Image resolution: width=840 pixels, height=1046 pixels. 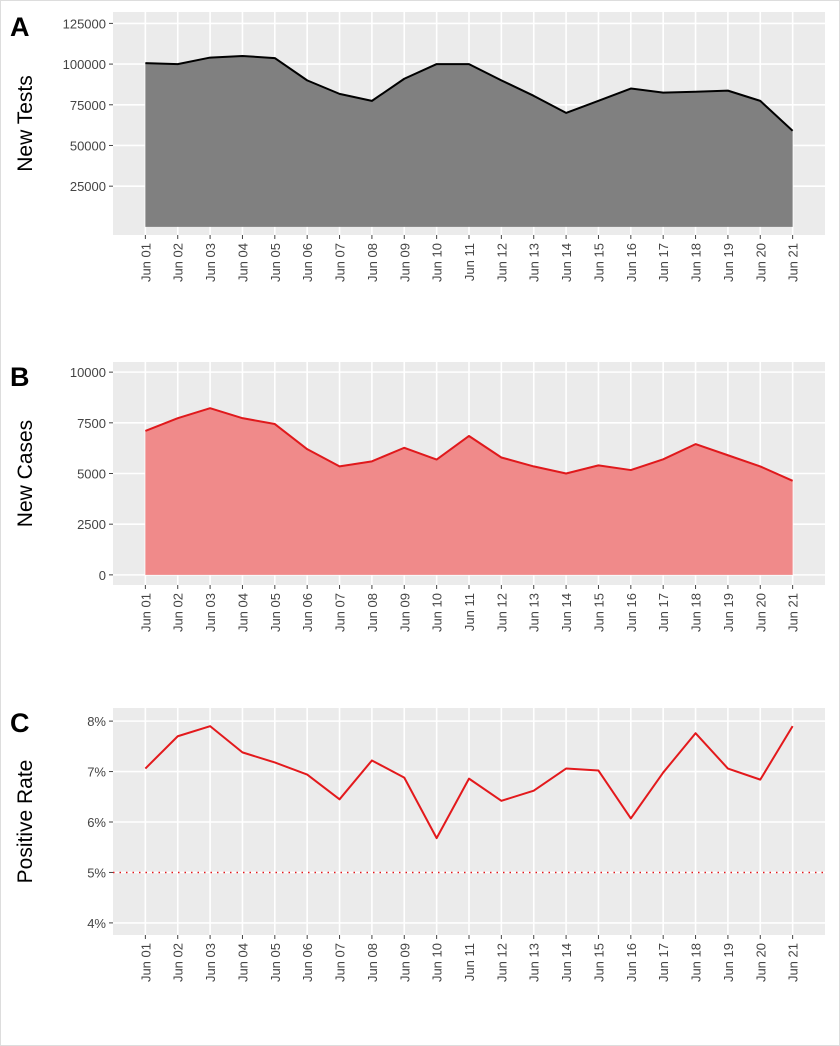 What do you see at coordinates (91, 423) in the screenshot?
I see `y-tick-label: 7500` at bounding box center [91, 423].